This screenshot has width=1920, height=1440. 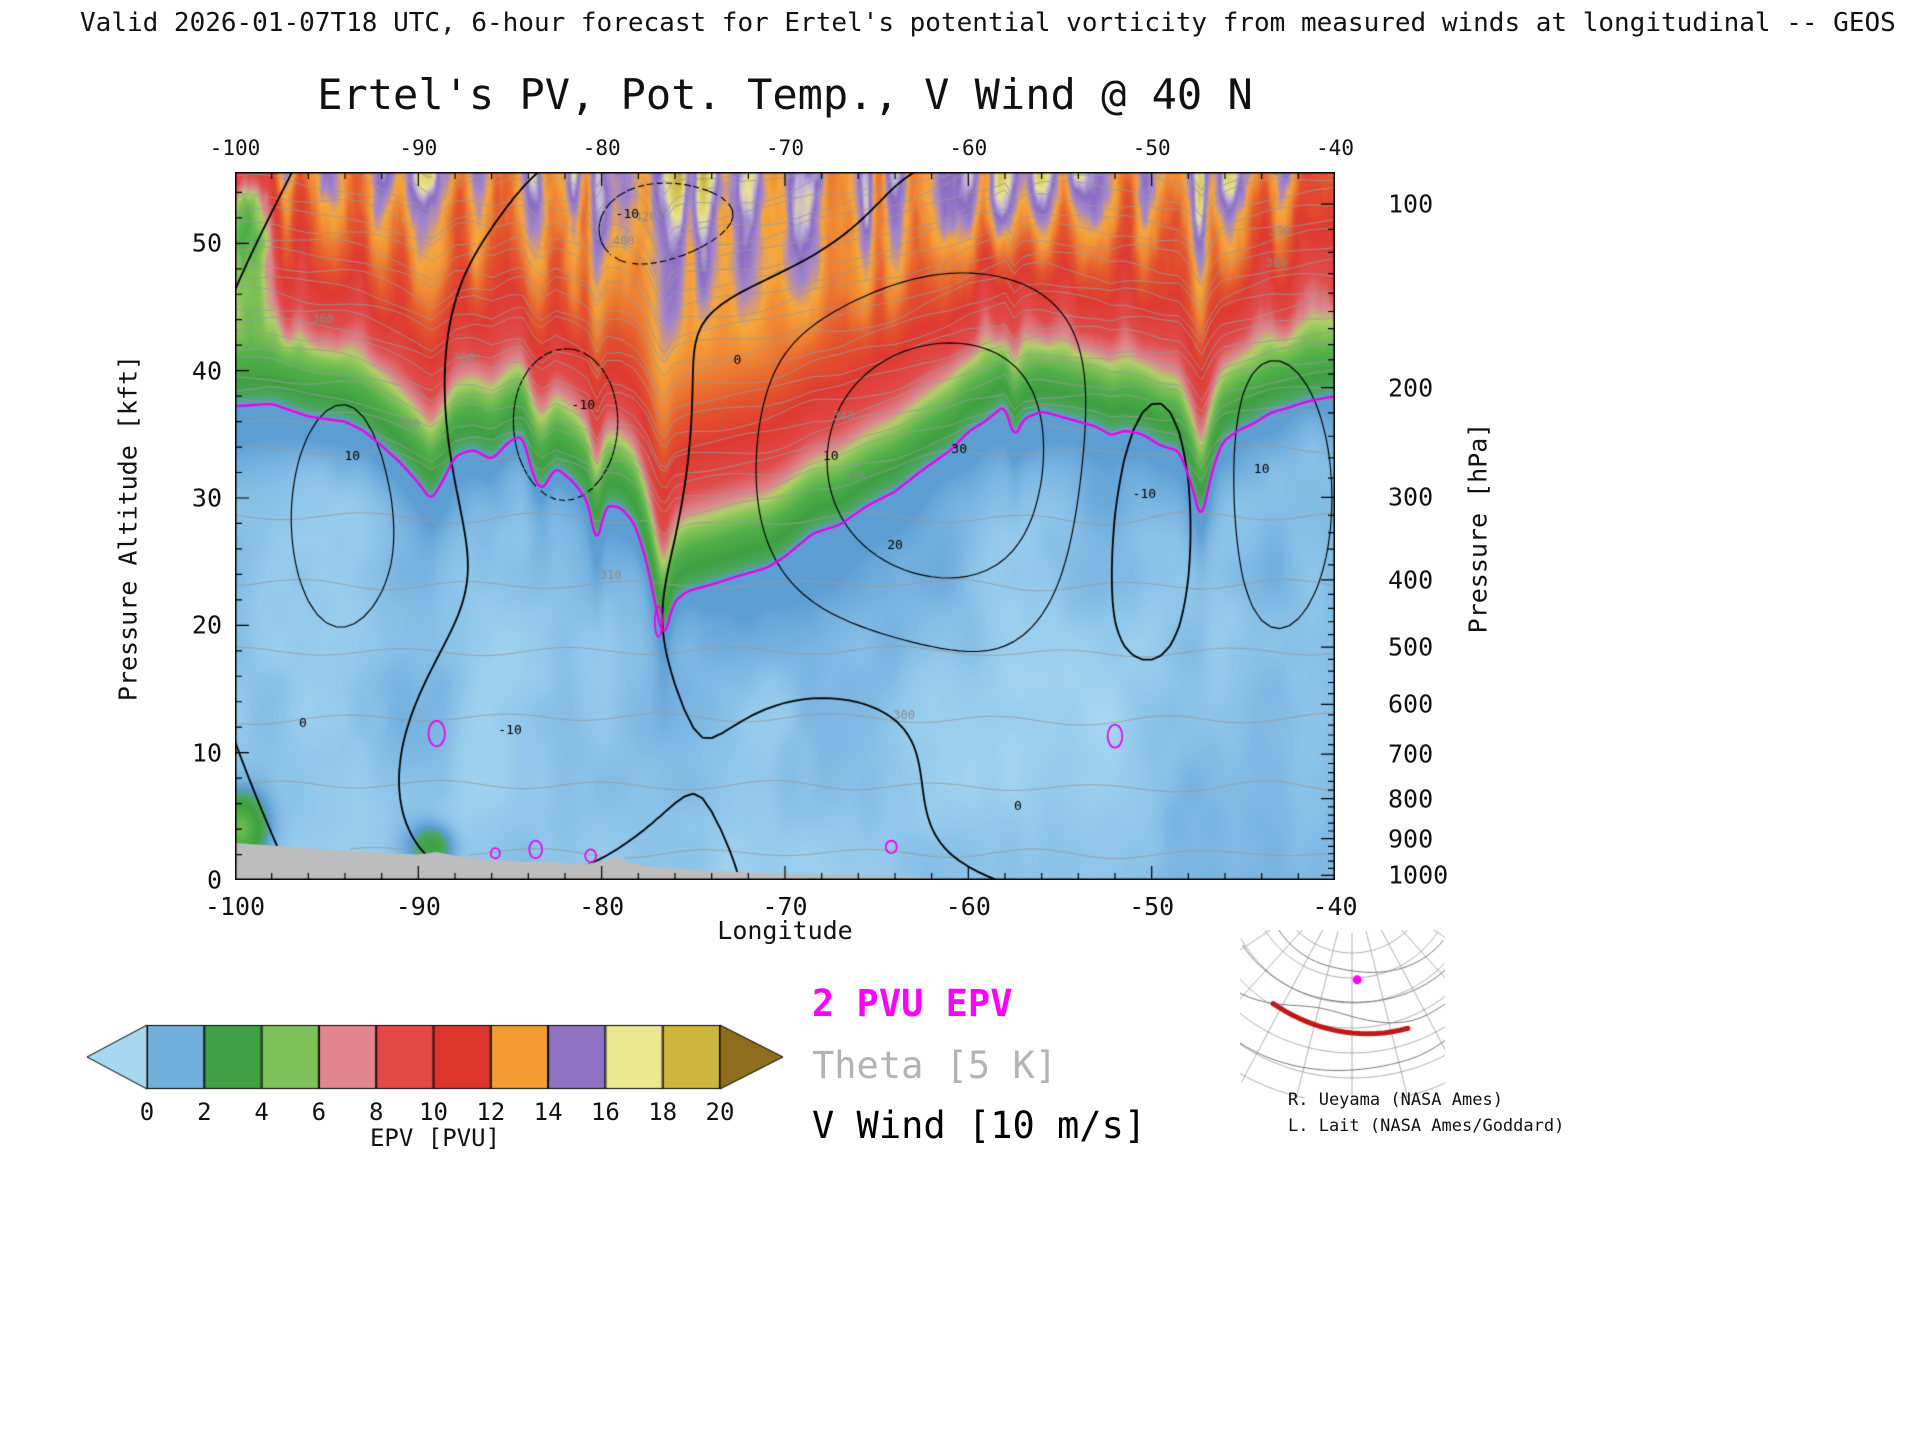 I want to click on colorbar-tick-label: 6, so click(x=319, y=1112).